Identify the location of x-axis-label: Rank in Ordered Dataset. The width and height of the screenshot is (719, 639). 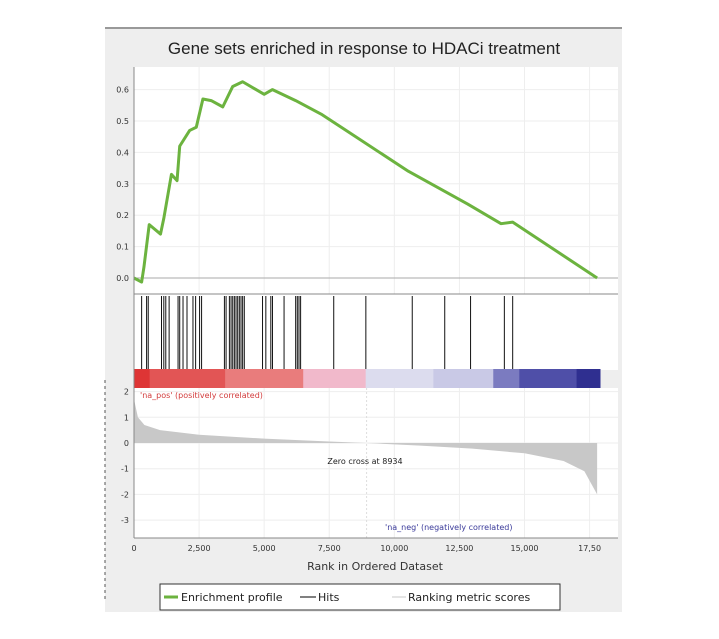
(375, 566).